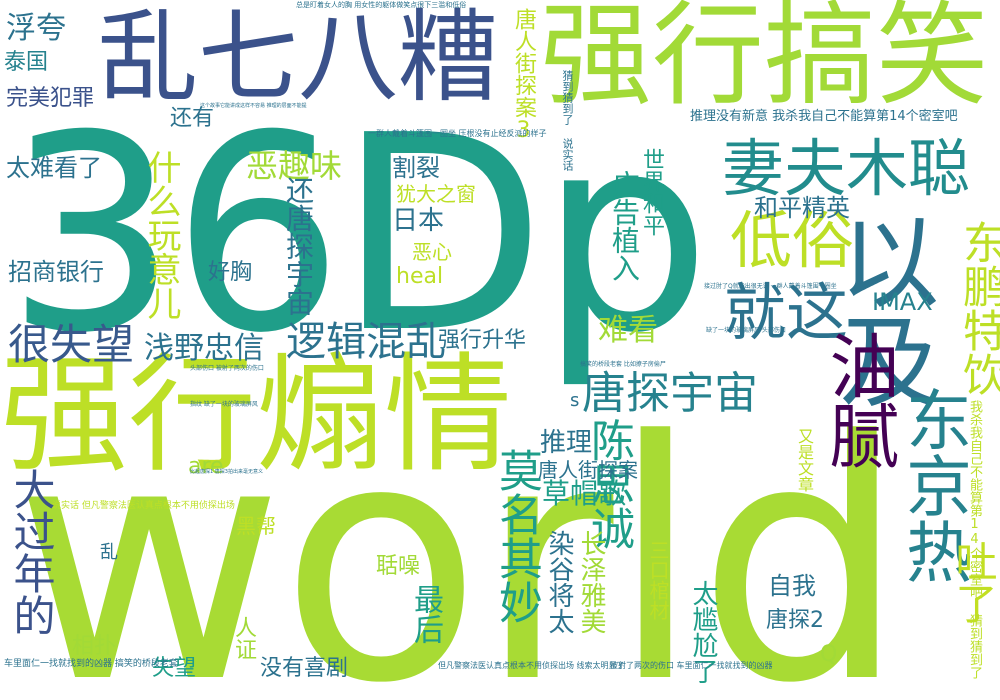  What do you see at coordinates (786, 312) in the screenshot?
I see `word-jiuzhe: 就这` at bounding box center [786, 312].